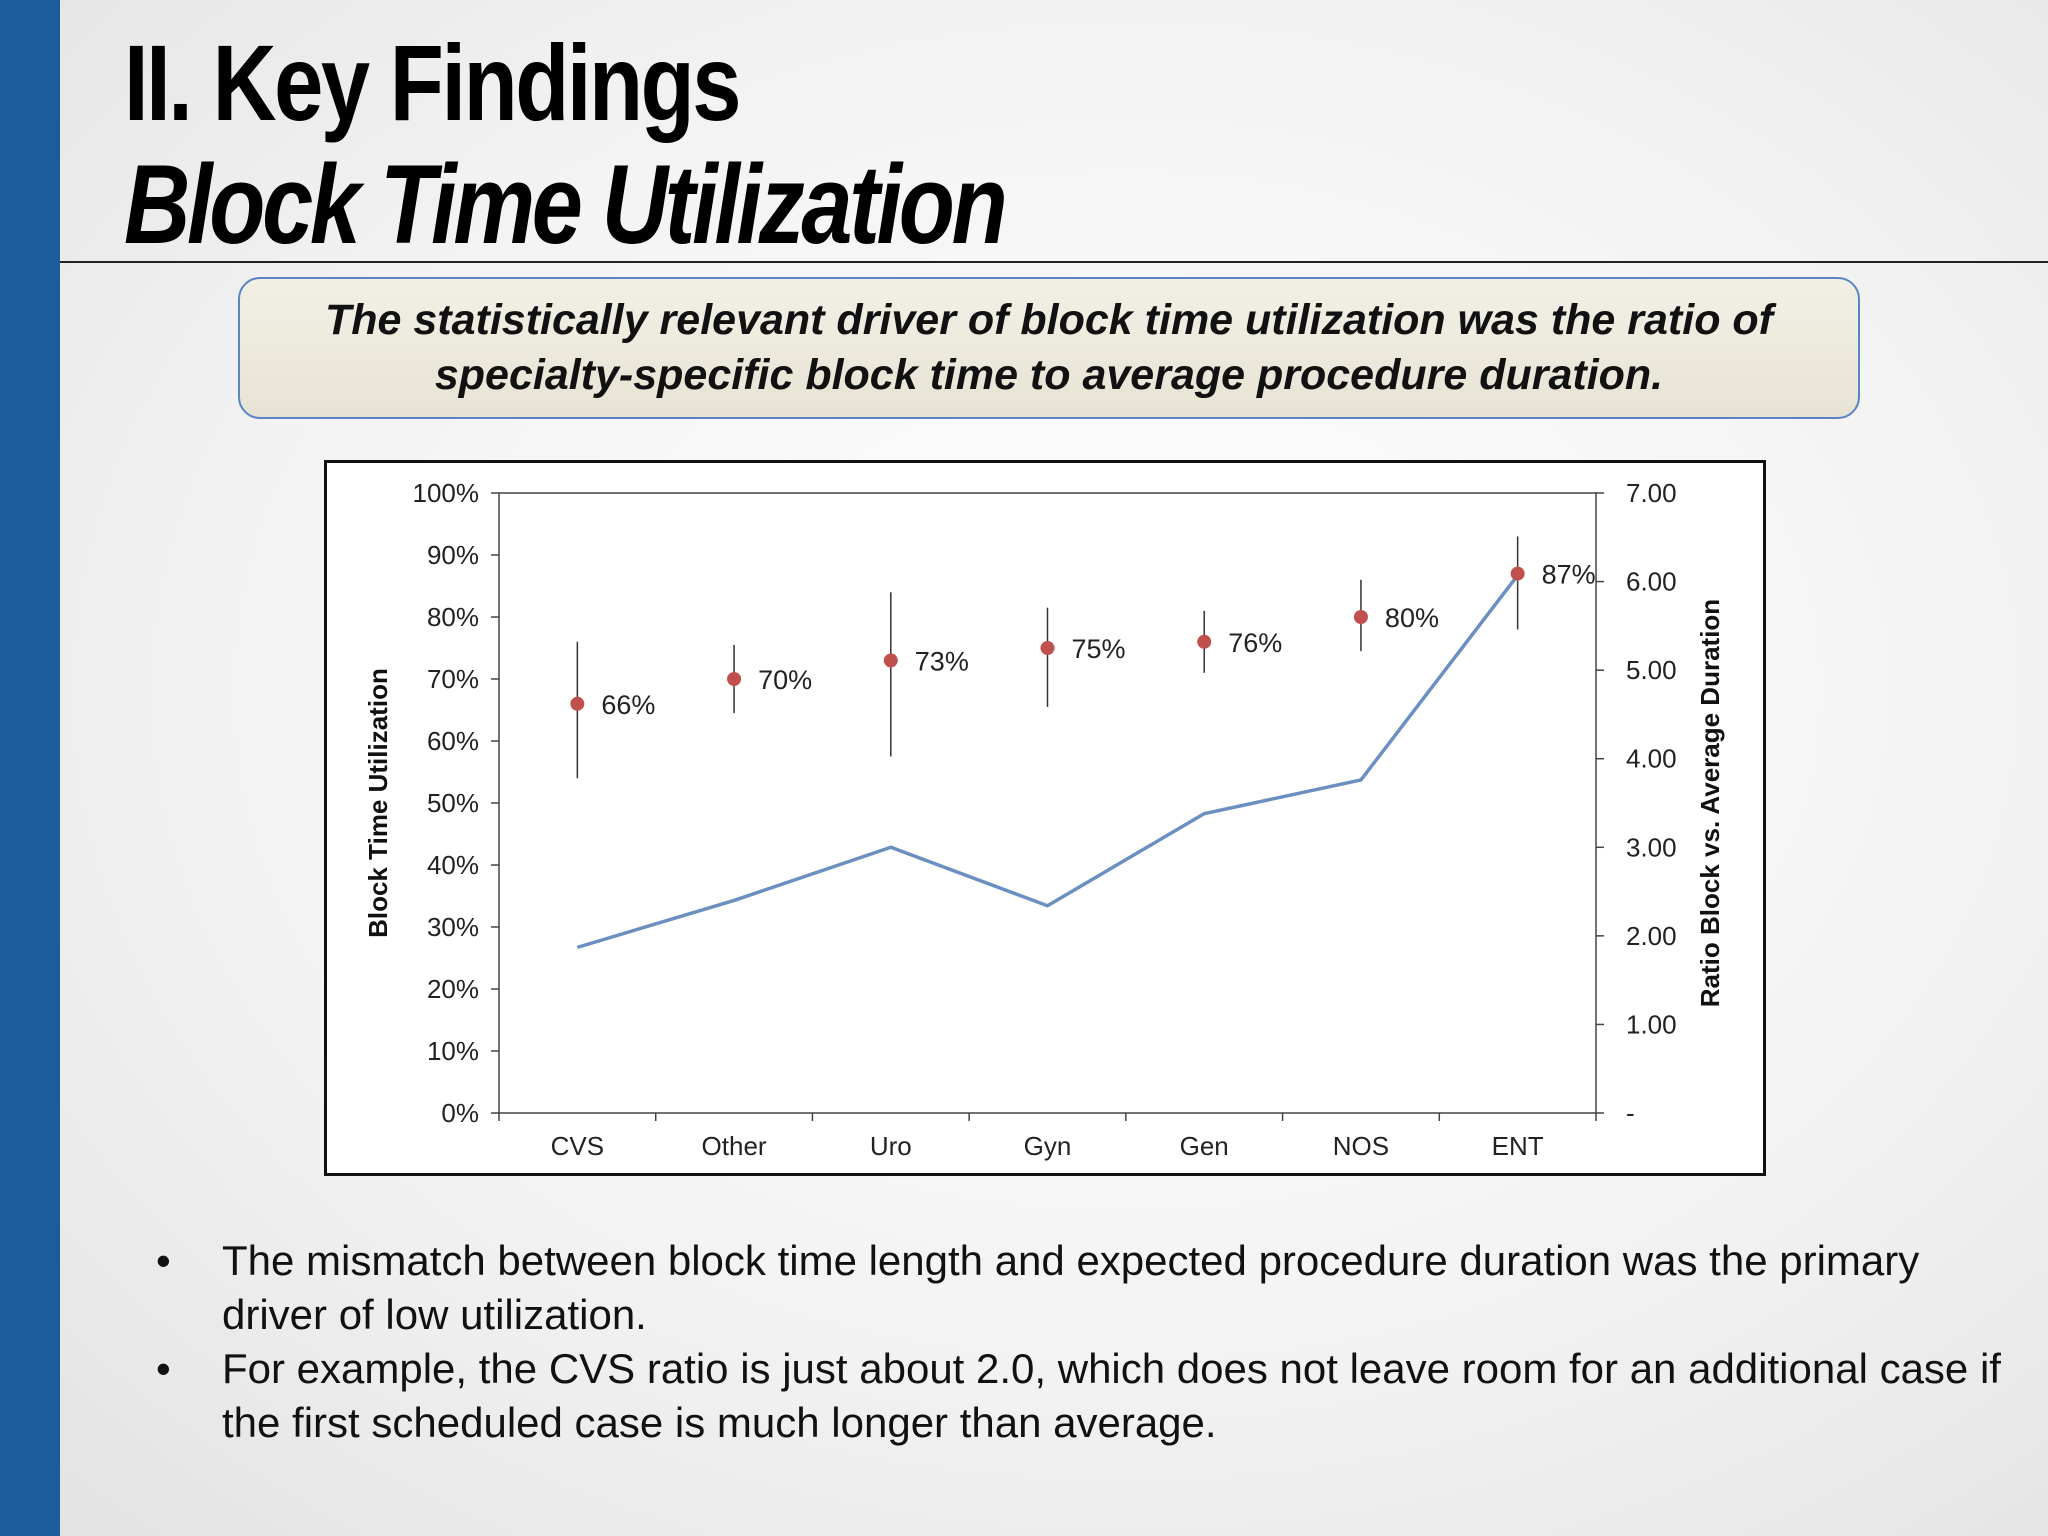 This screenshot has height=1536, width=2048. Describe the element at coordinates (1054, 262) in the screenshot. I see `title-divider` at that location.